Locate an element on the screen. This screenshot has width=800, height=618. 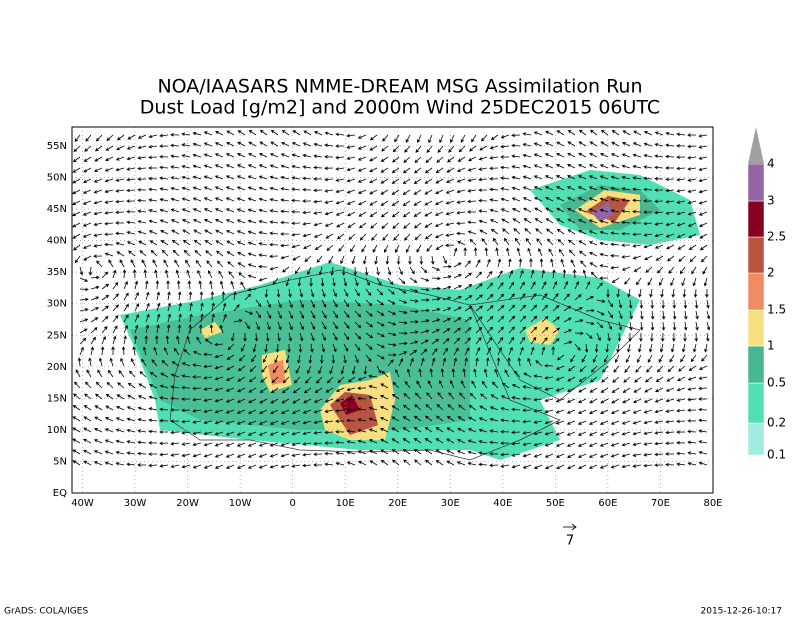
colorbar-label: 0.2 is located at coordinates (776, 423).